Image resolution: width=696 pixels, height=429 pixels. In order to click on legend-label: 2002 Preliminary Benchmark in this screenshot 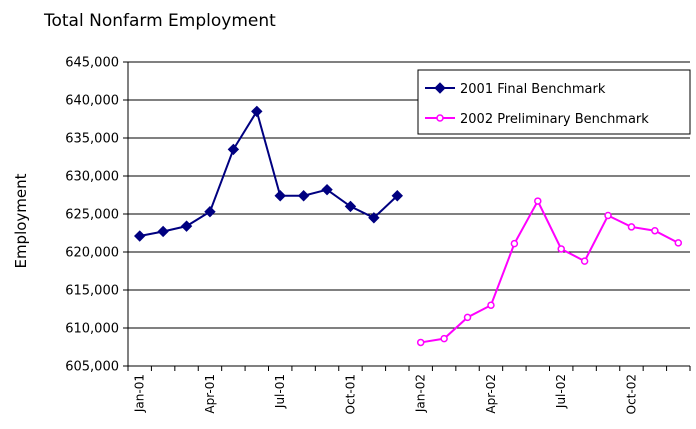, I will do `click(554, 119)`.